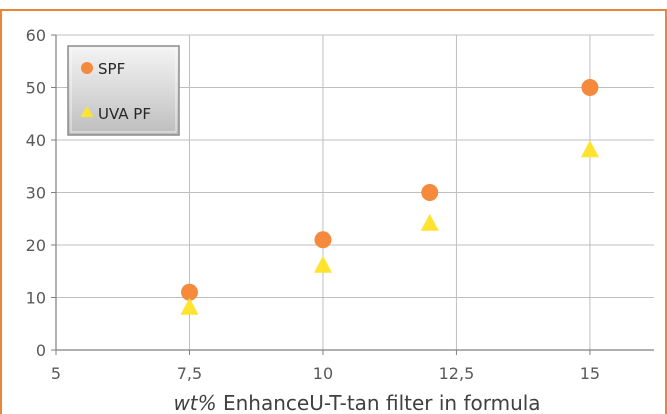 The image size is (667, 414). Describe the element at coordinates (41, 350) in the screenshot. I see `y-tick-label: 0` at that location.